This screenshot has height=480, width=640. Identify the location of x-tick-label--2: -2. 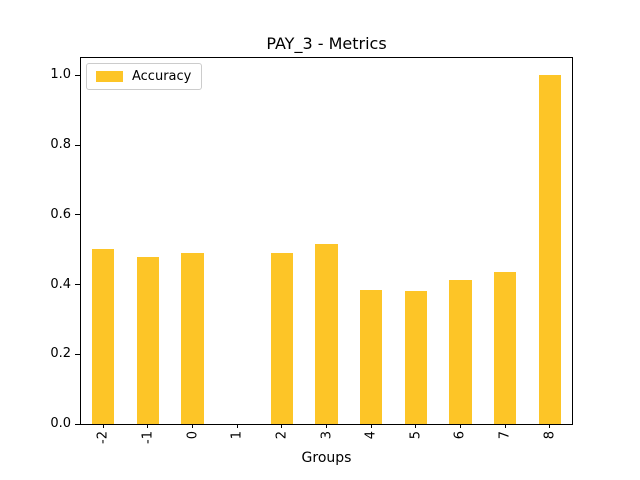
(103, 437).